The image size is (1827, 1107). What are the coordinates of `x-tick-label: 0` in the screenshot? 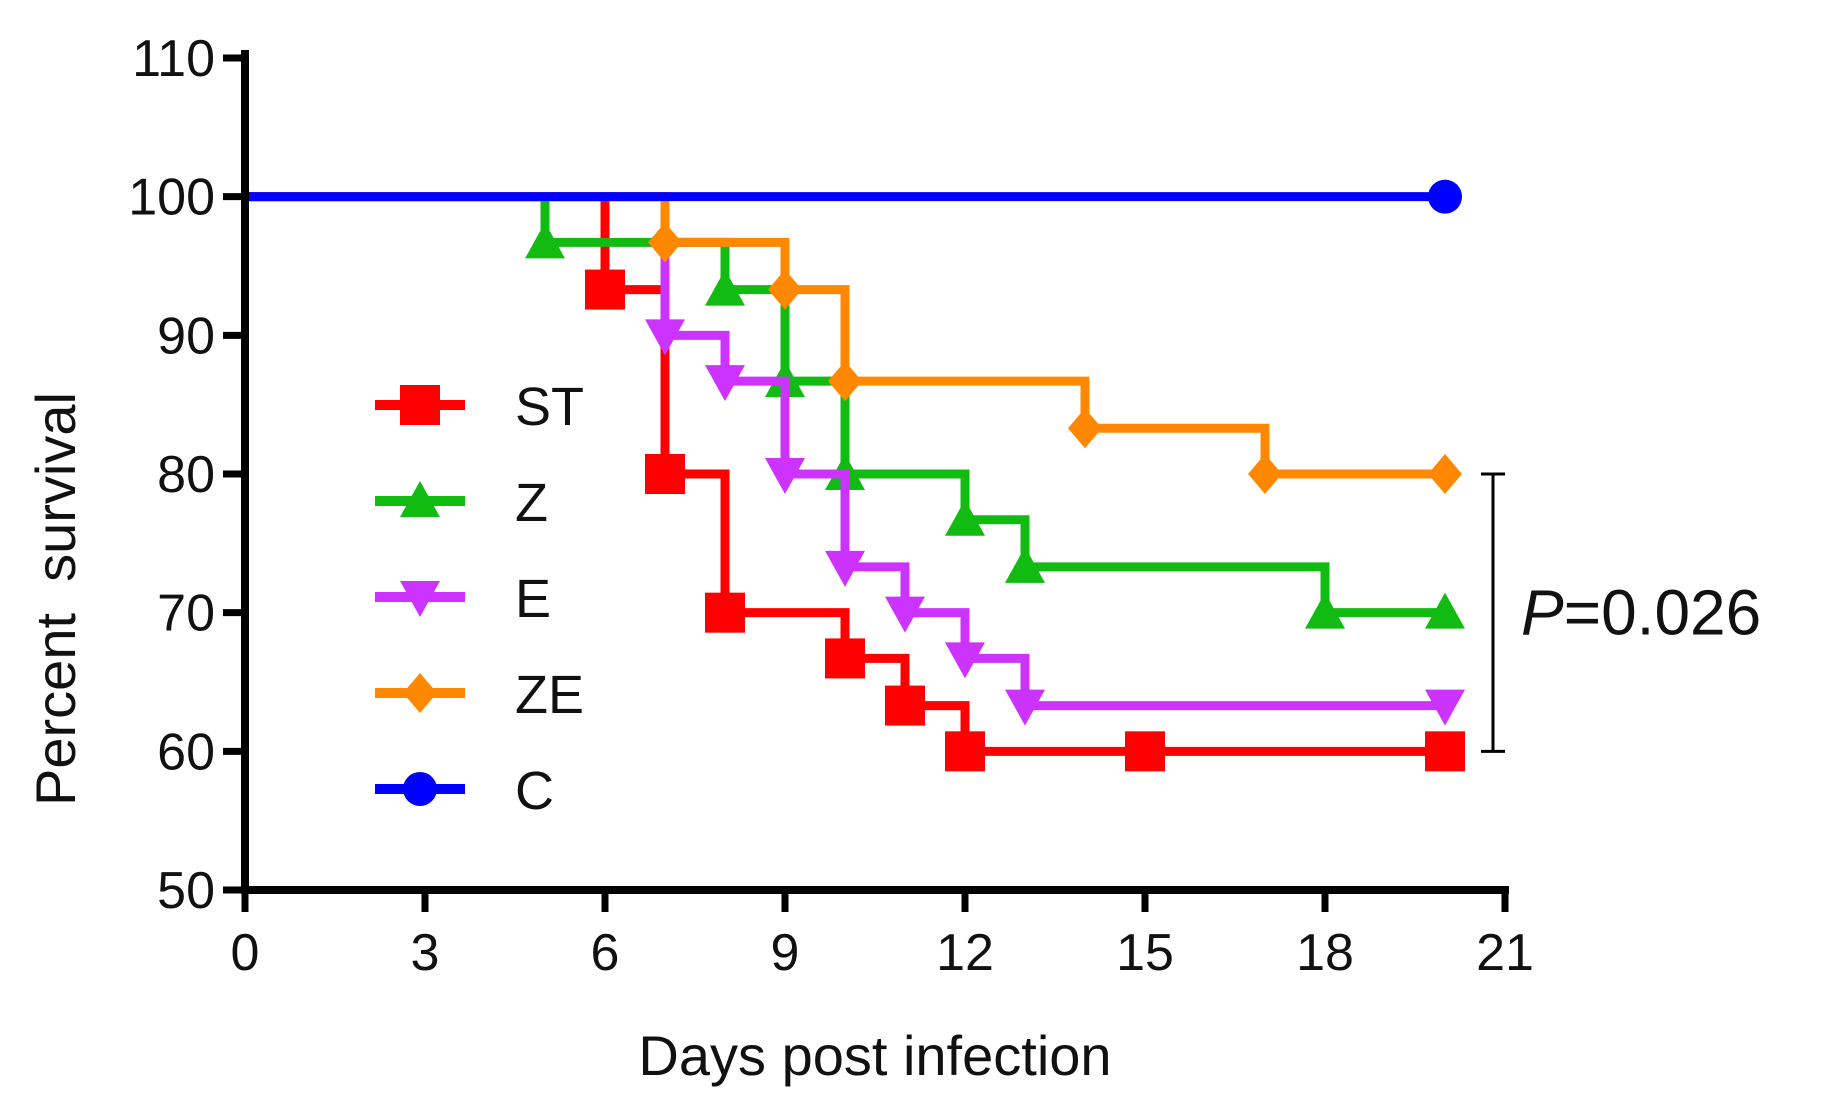 It's located at (245, 953).